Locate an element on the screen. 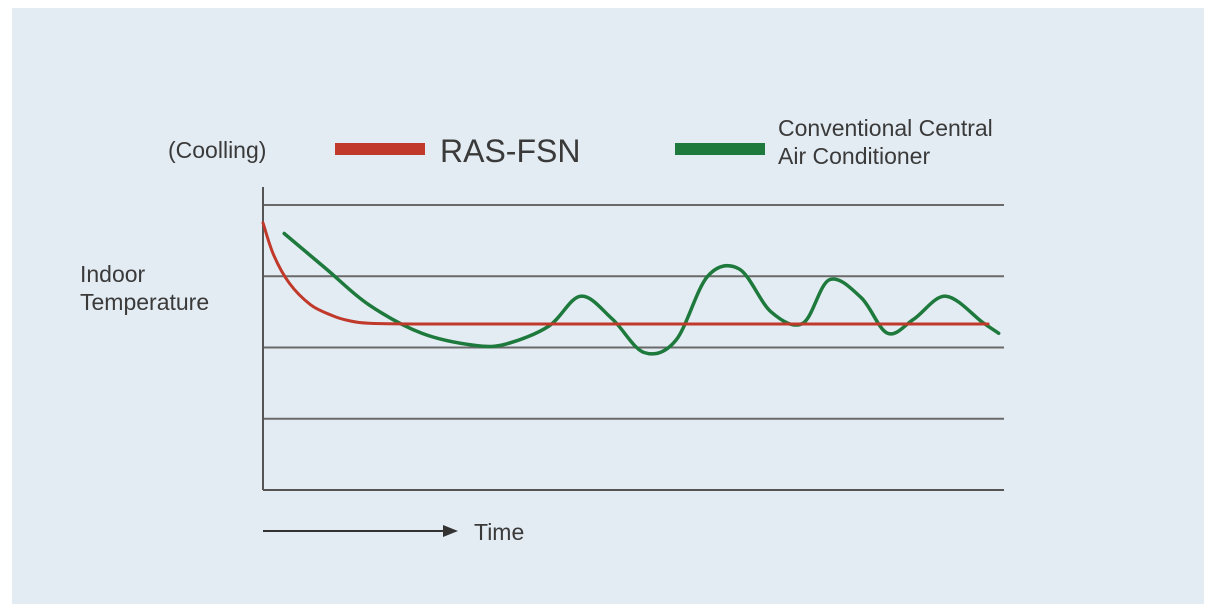  y-axis-label: Indoor Temperature is located at coordinates (144, 288).